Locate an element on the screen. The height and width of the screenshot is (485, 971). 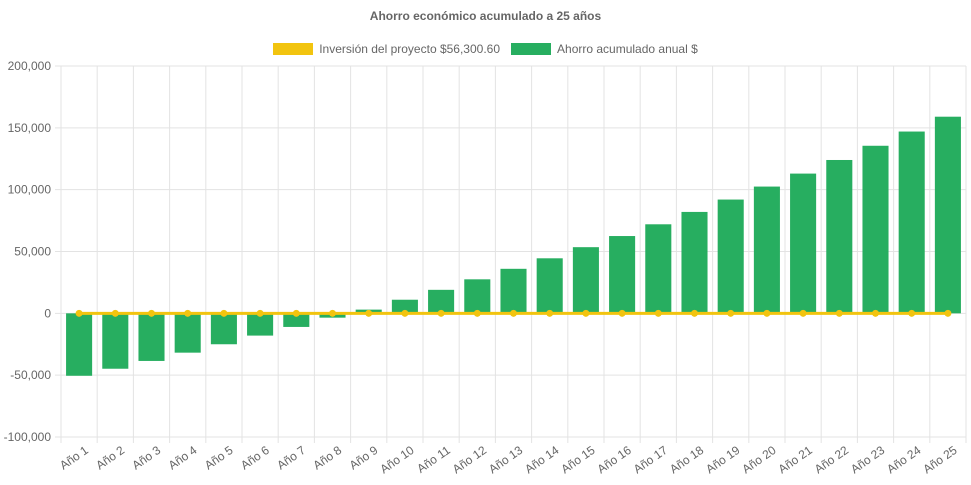
y-tick-label: 50,000 is located at coordinates (32, 252).